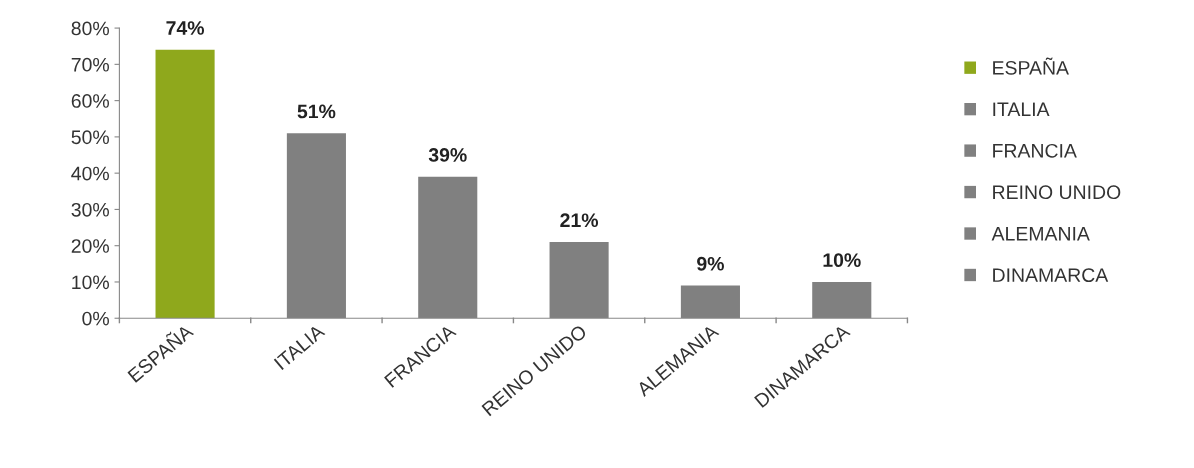  Describe the element at coordinates (95, 318) in the screenshot. I see `y-tick-label: 0%` at that location.